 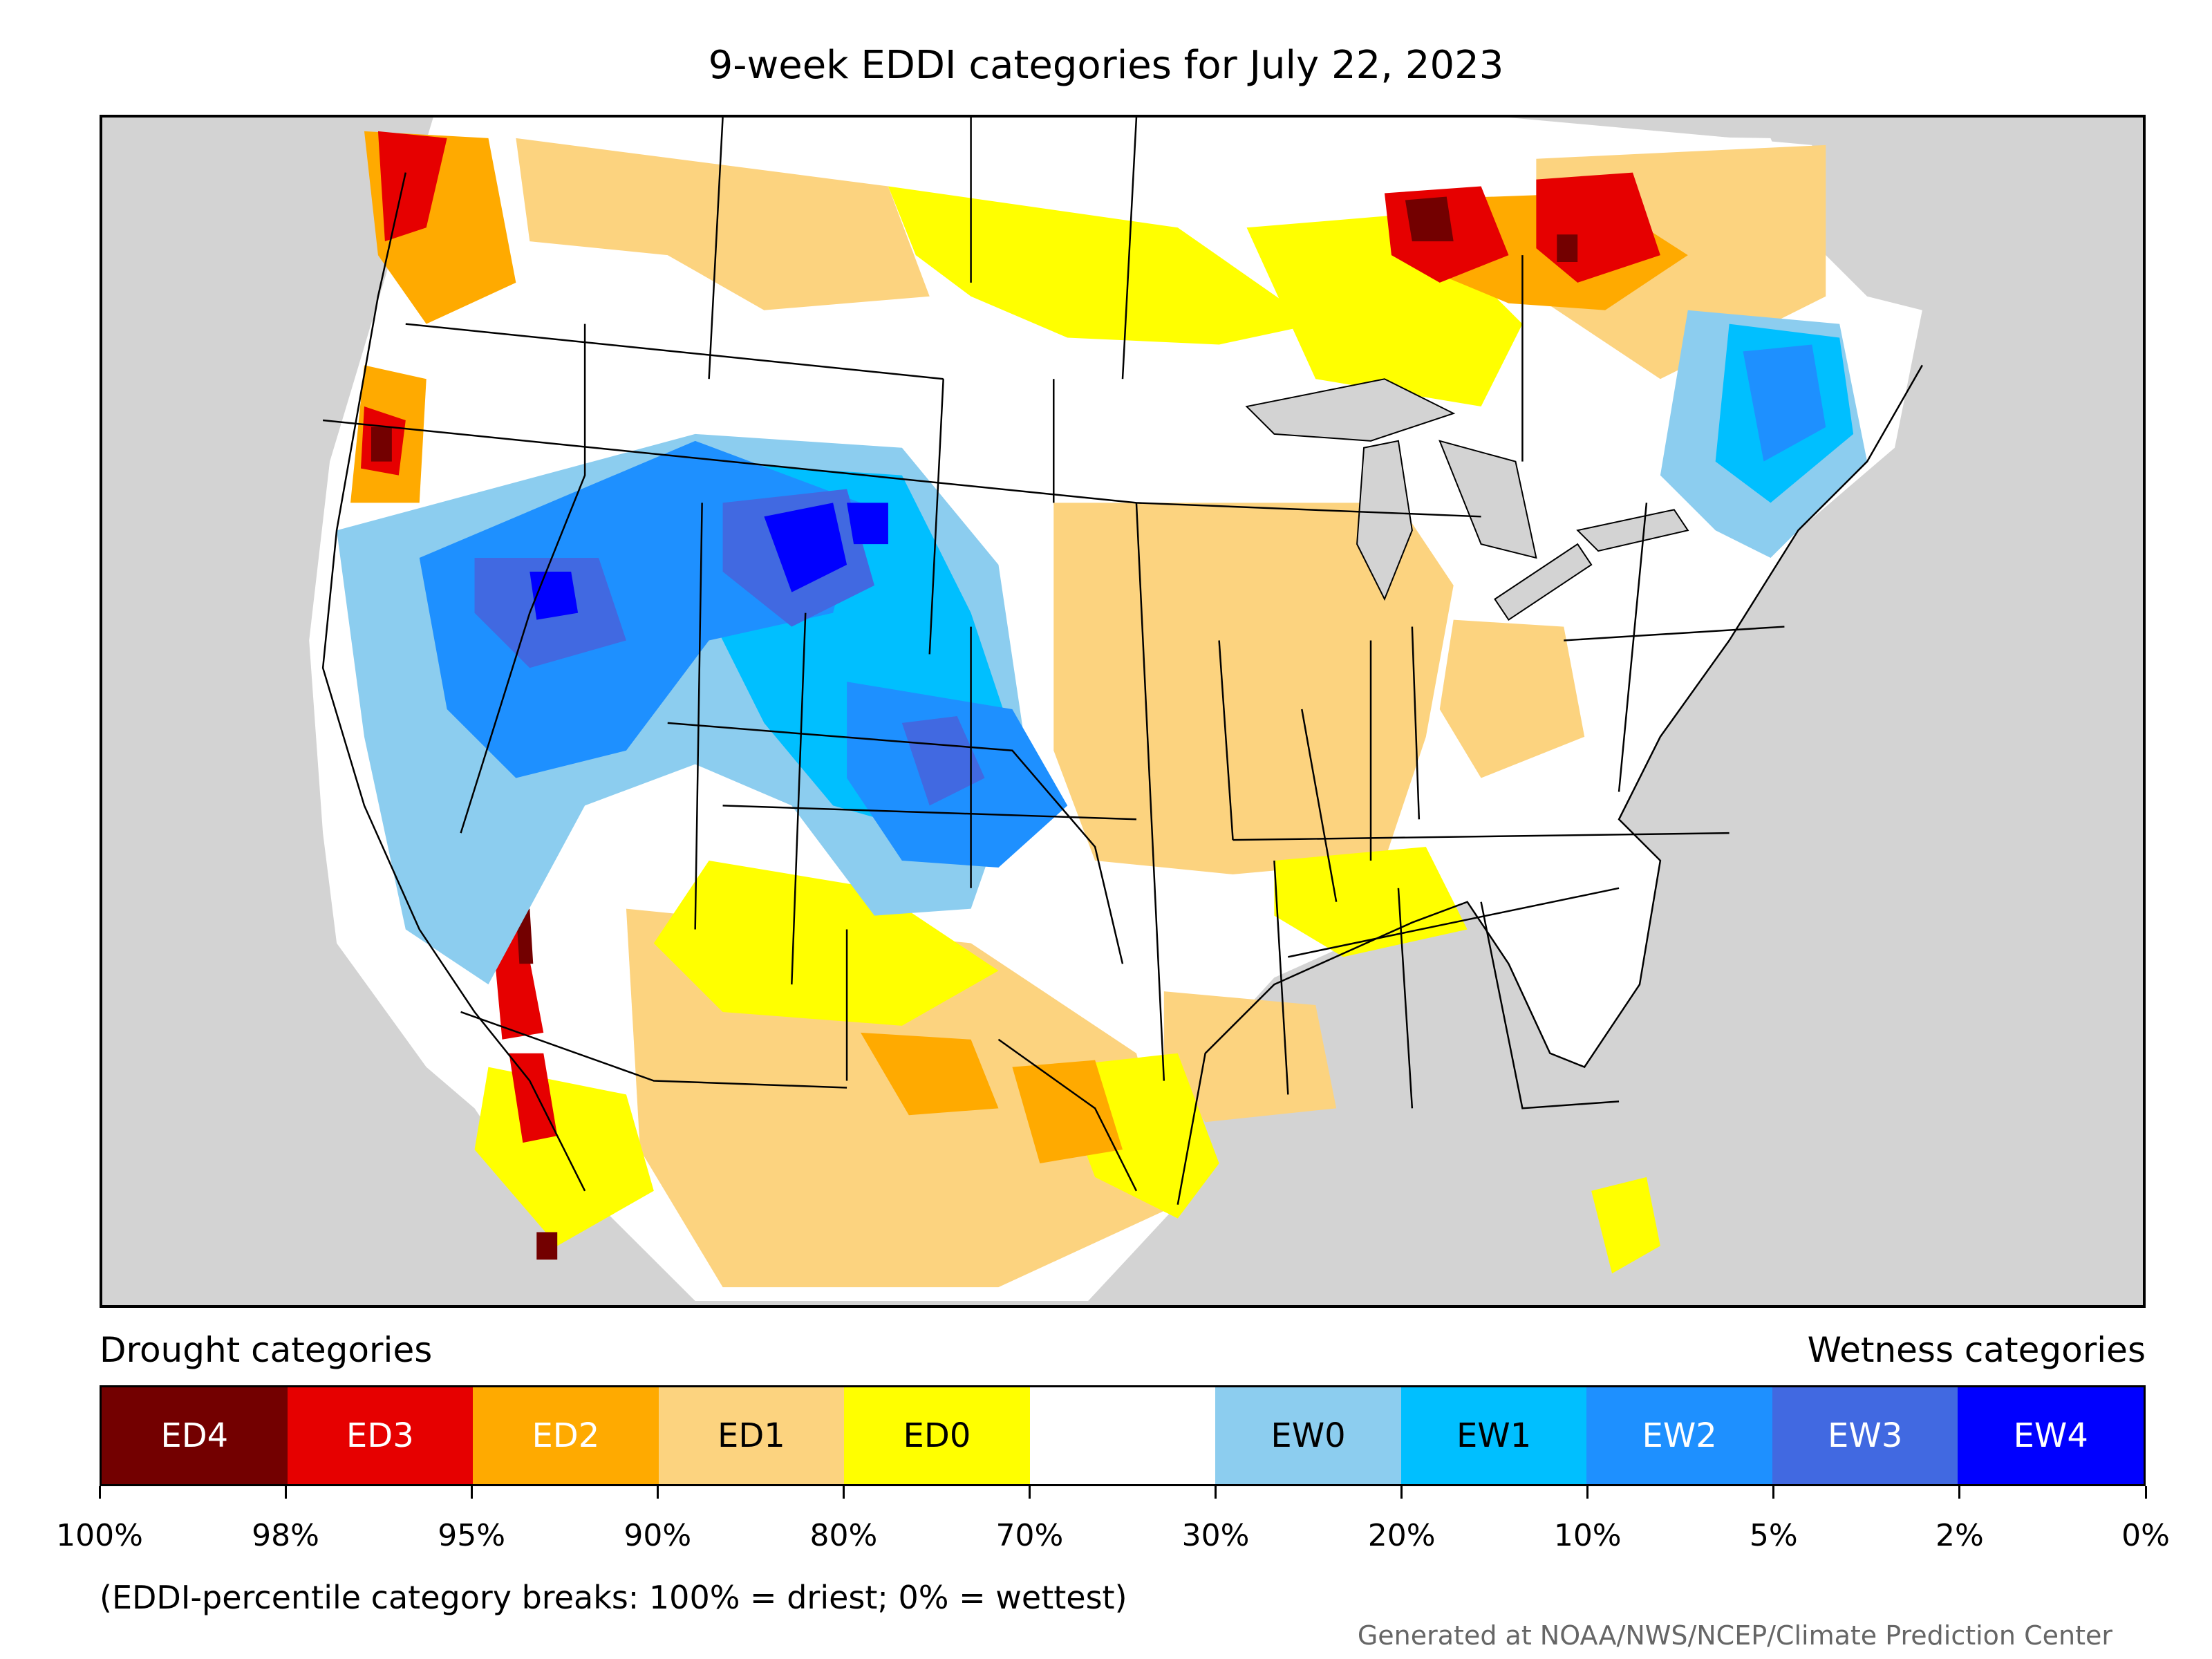 What do you see at coordinates (380, 1436) in the screenshot?
I see `legend-swatch-ed3: ED3` at bounding box center [380, 1436].